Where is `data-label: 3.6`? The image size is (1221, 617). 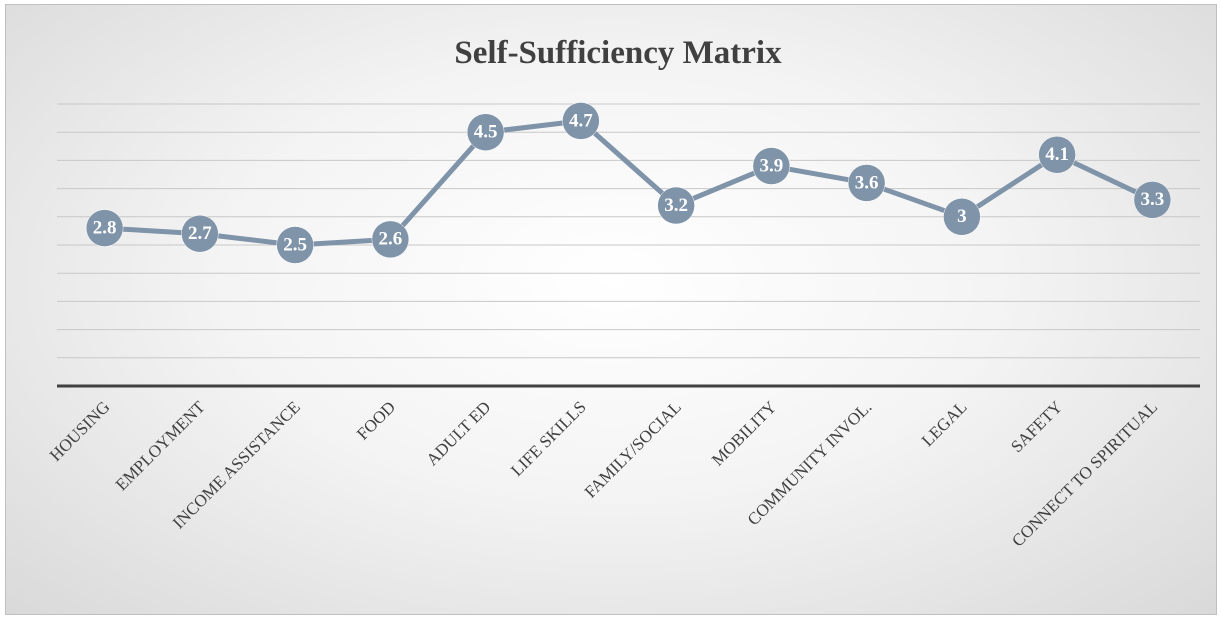
data-label: 3.6 is located at coordinates (867, 182).